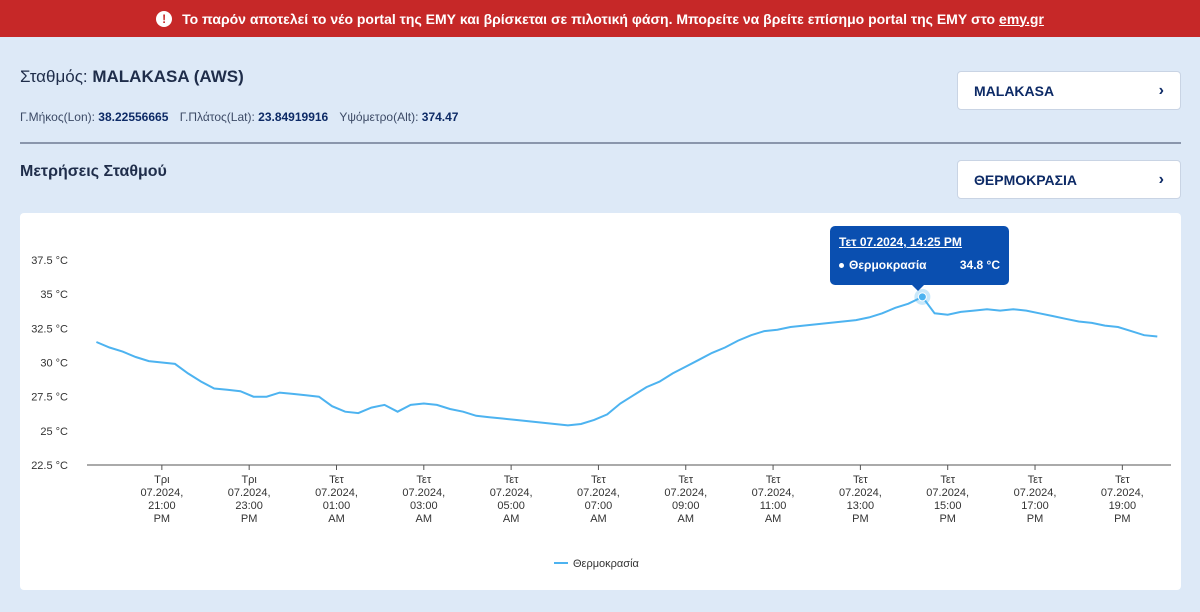 This screenshot has height=612, width=1200. I want to click on station-title: Σταθμός: MALAKASA (AWS), so click(132, 77).